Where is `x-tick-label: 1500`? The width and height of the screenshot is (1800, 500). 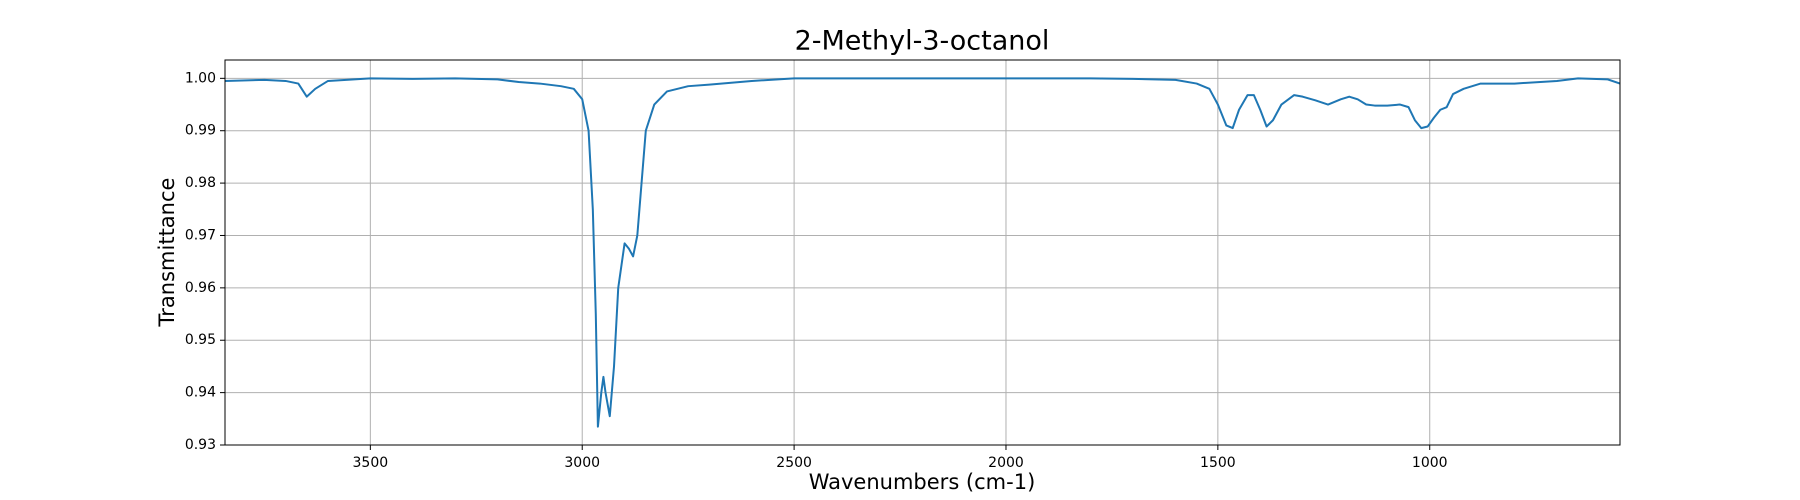 x-tick-label: 1500 is located at coordinates (1218, 463).